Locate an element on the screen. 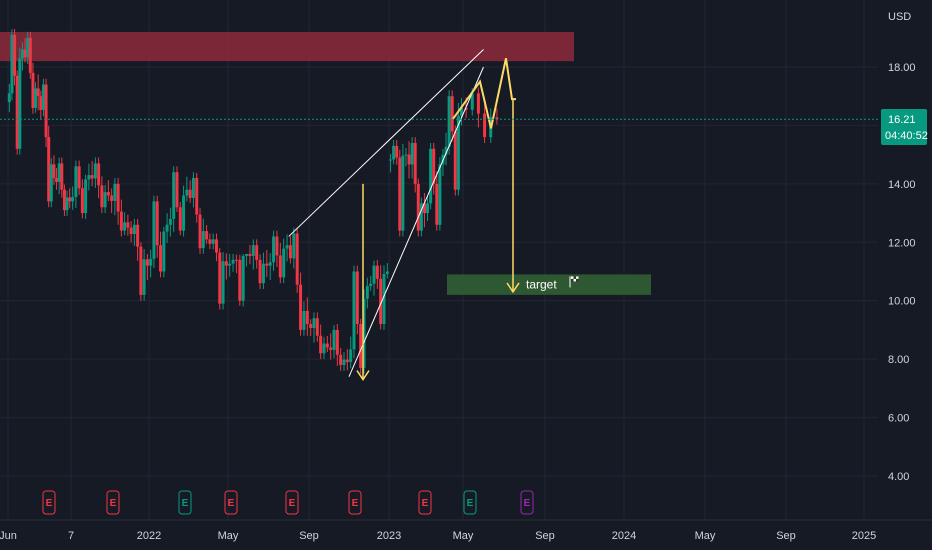 This screenshot has width=932, height=550. y-tick-label: 12.00 is located at coordinates (902, 243).